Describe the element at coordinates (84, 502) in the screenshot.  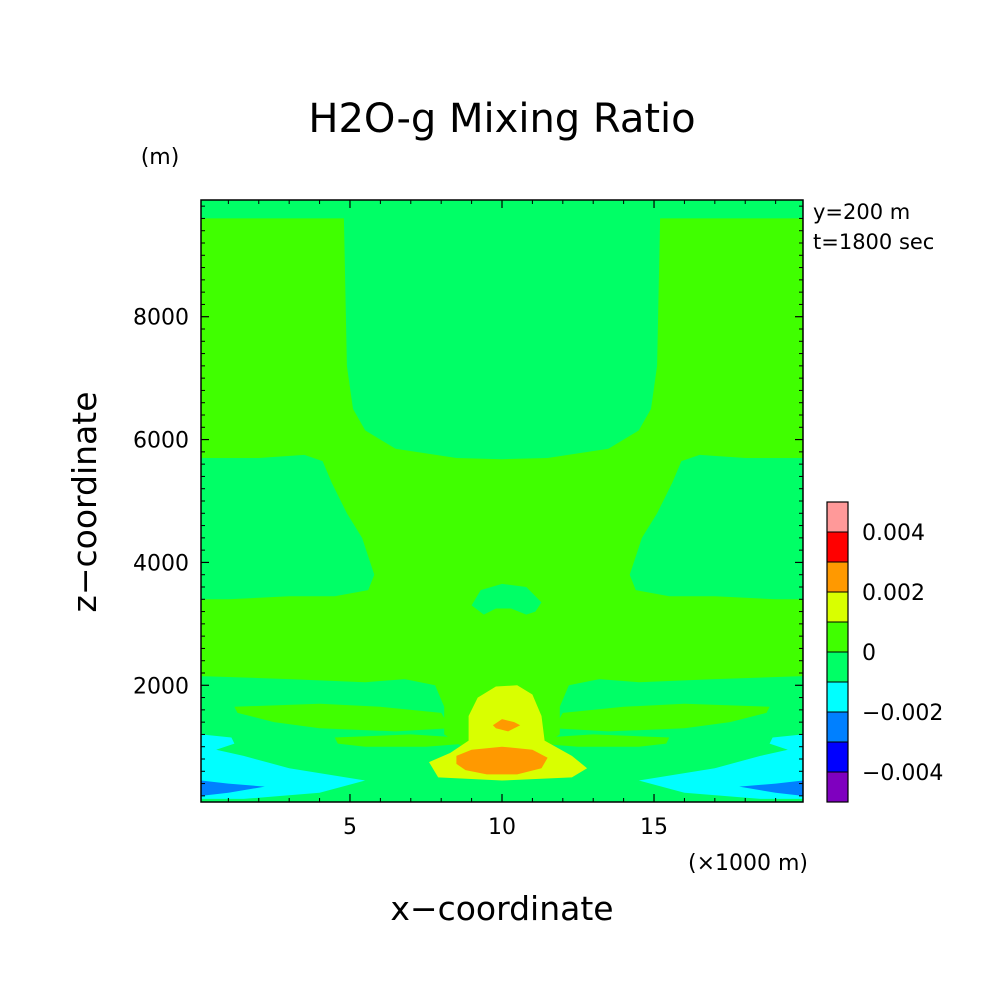
I see `y-axis-label: z−coordinate` at that location.